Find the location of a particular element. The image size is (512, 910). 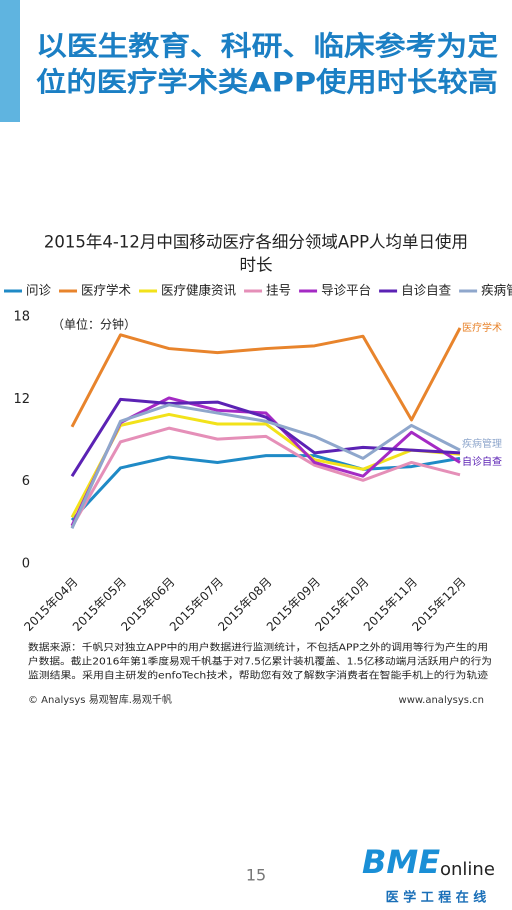

y-tick-label: 18 is located at coordinates (21, 317).